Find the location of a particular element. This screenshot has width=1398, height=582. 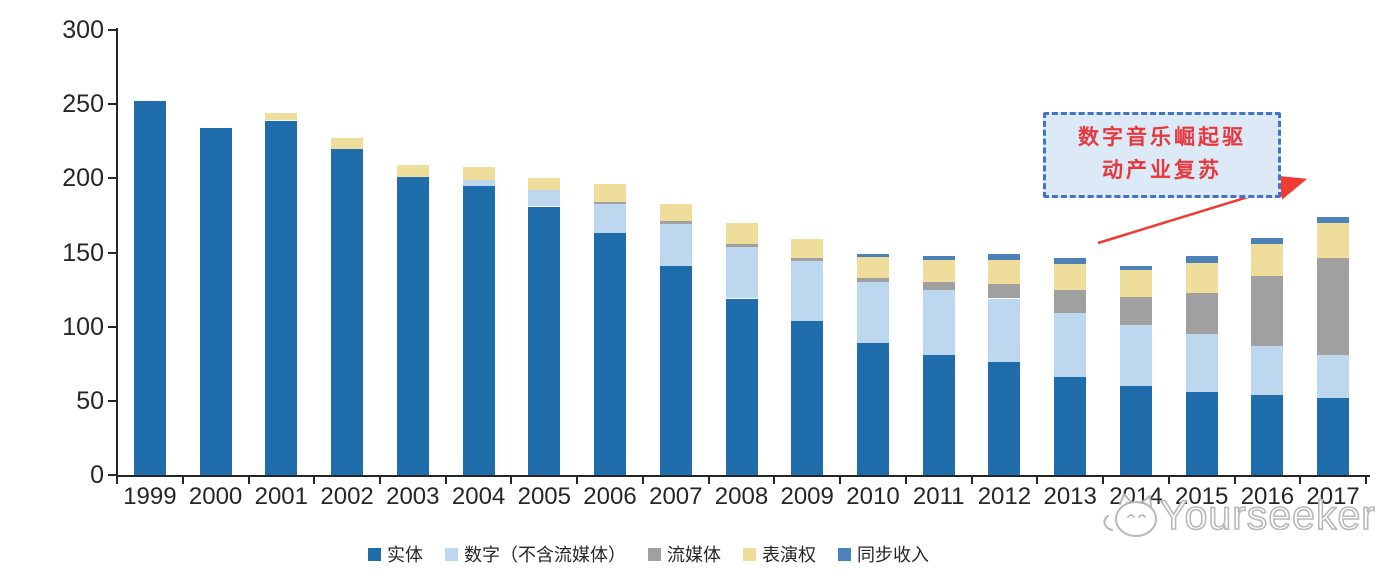

legend-item: 数字（不含流媒体） is located at coordinates (535, 554).